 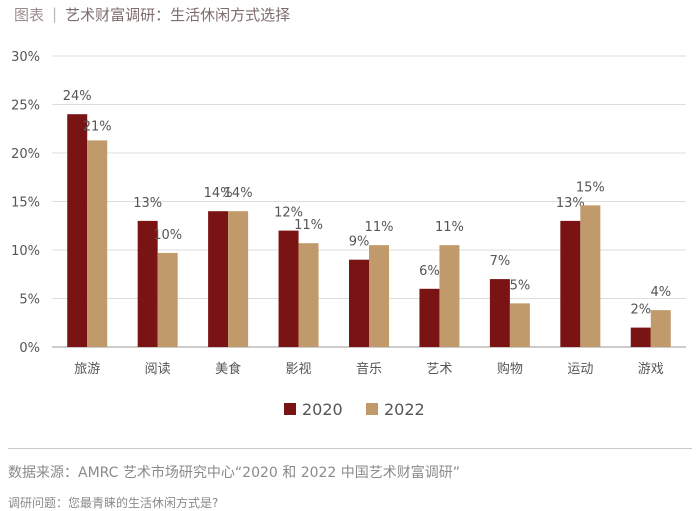 I want to click on x-tick-label: 音乐, so click(x=369, y=369).